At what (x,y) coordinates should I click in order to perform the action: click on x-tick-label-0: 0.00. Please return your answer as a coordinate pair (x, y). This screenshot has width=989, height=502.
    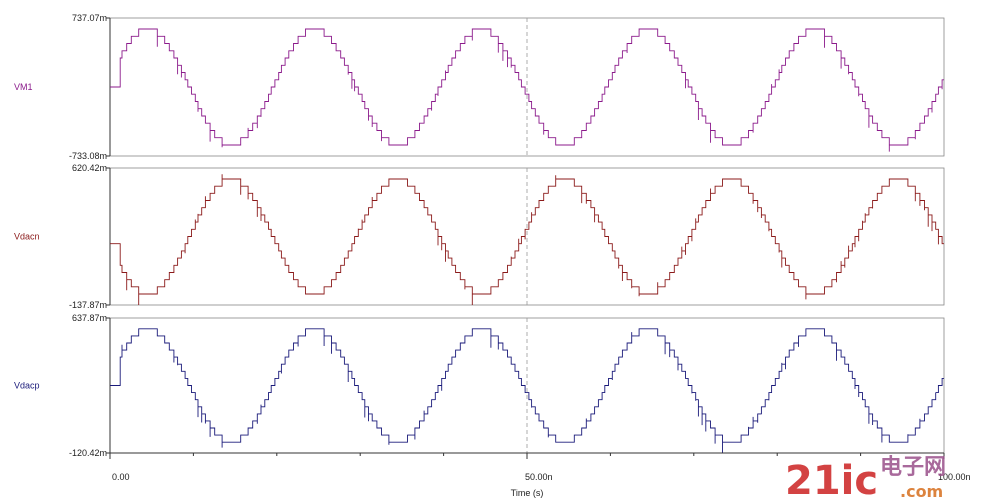
    Looking at the image, I should click on (121, 477).